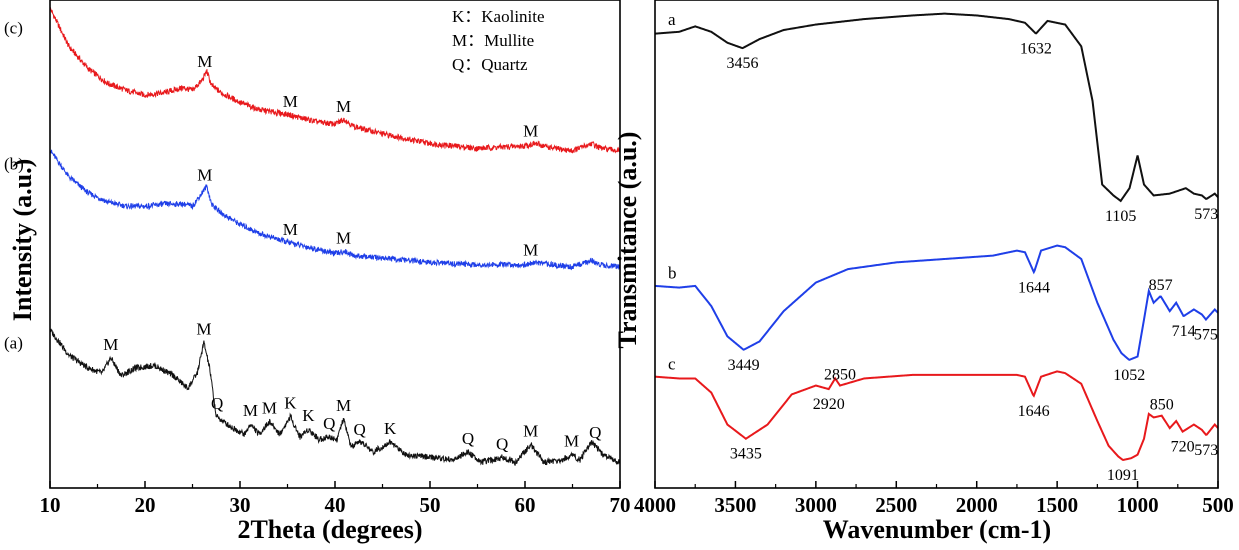  Describe the element at coordinates (1129, 375) in the screenshot. I see `ftir-band-label: 1052` at that location.